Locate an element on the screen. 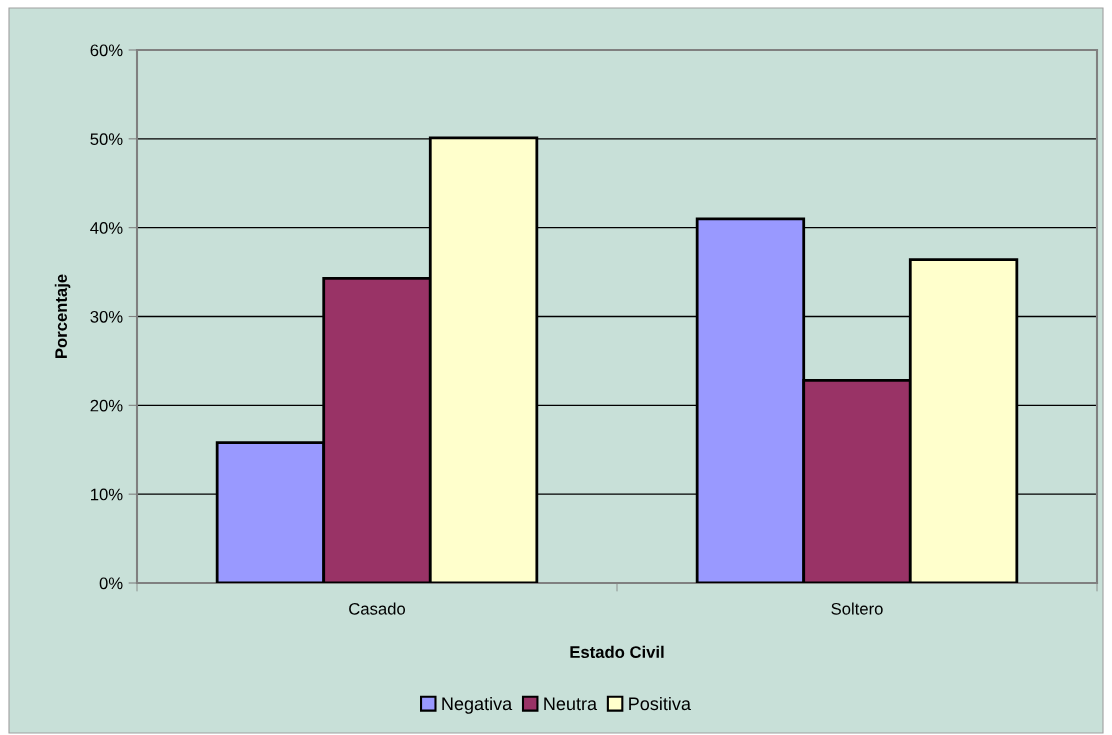  y-tick-label: 10% is located at coordinates (107, 494).